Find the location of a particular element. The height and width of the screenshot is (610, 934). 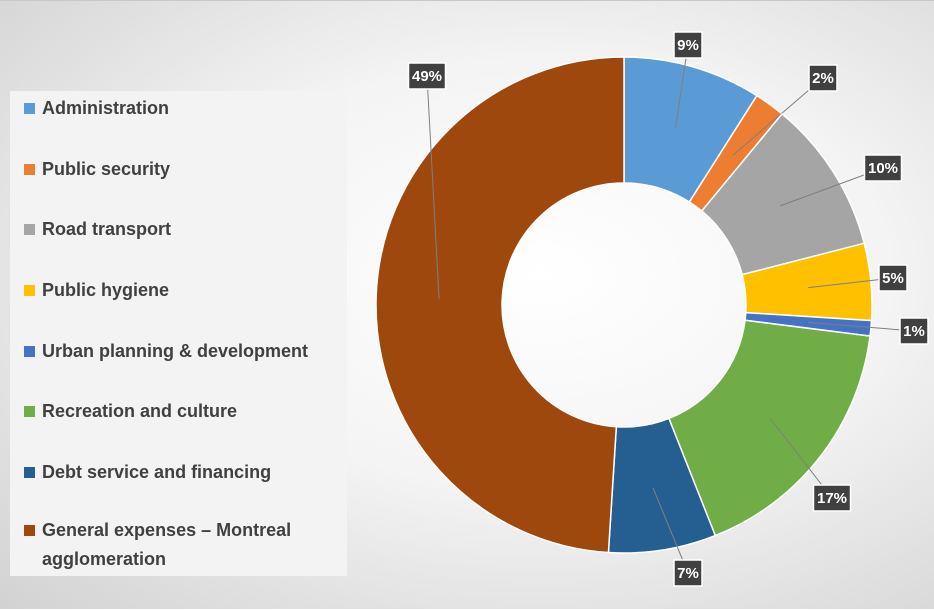

legend-item: Public hygiene is located at coordinates (183, 290).